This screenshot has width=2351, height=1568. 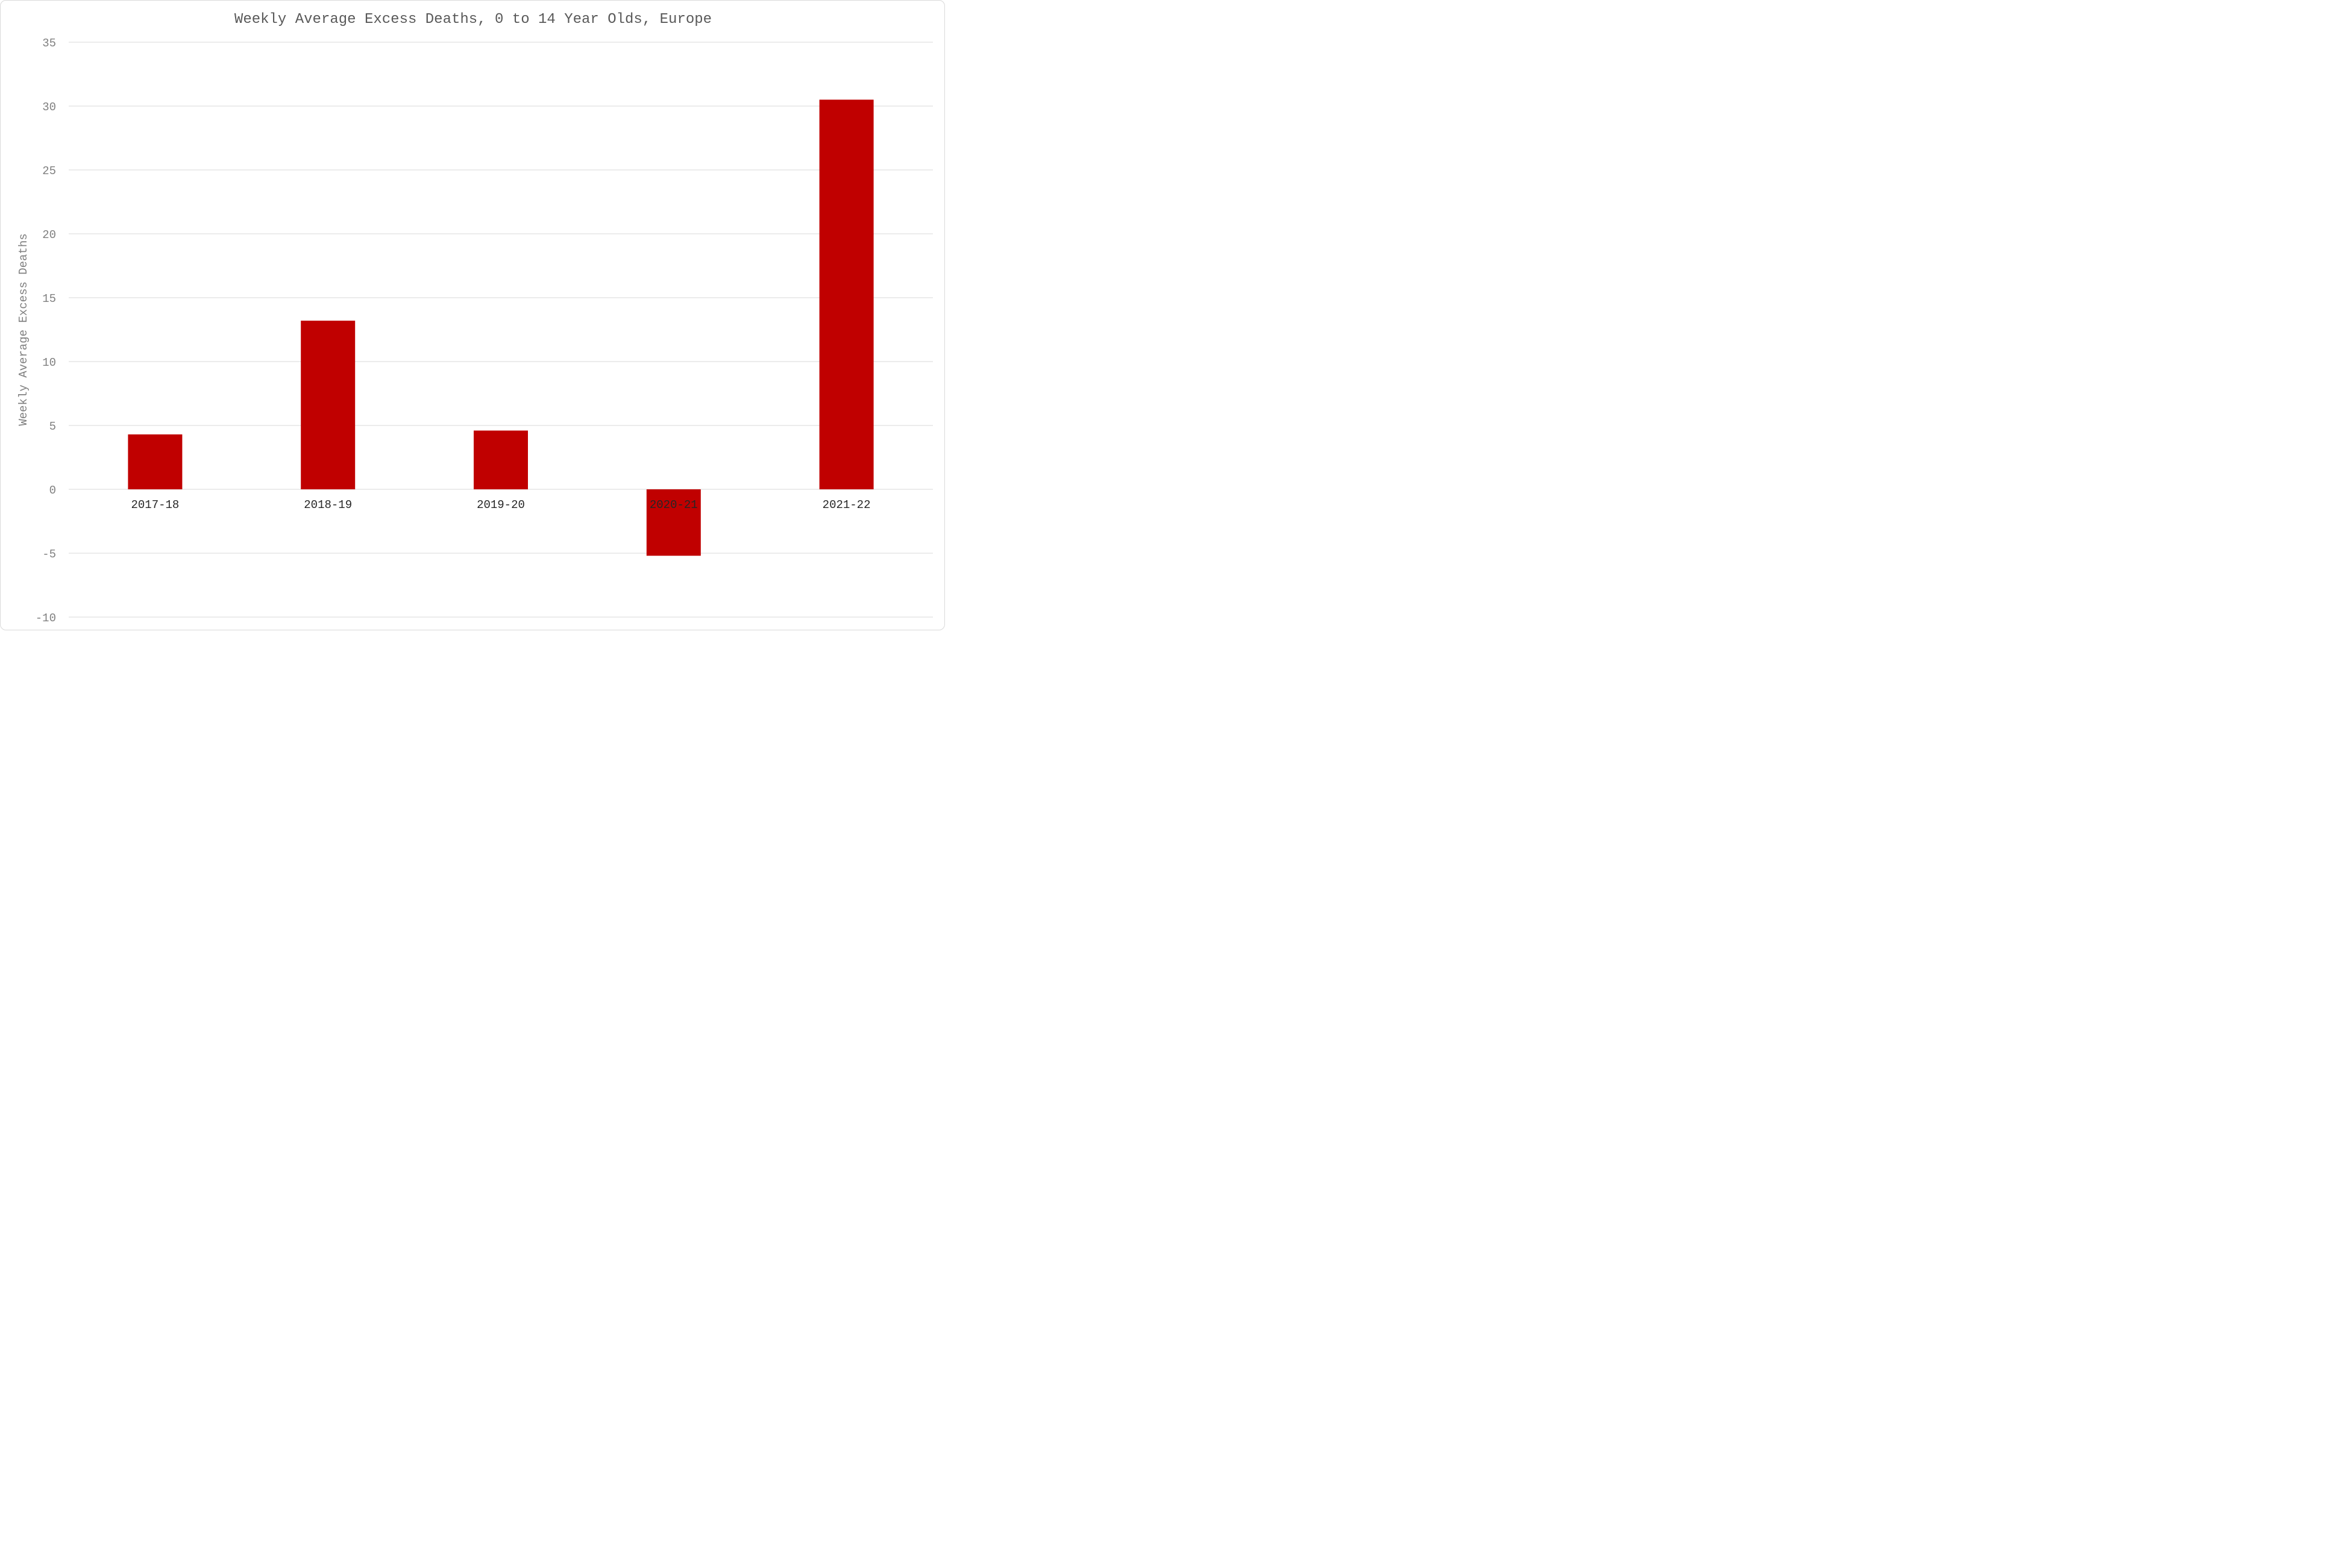 What do you see at coordinates (49, 235) in the screenshot?
I see `y-tick-label: 20` at bounding box center [49, 235].